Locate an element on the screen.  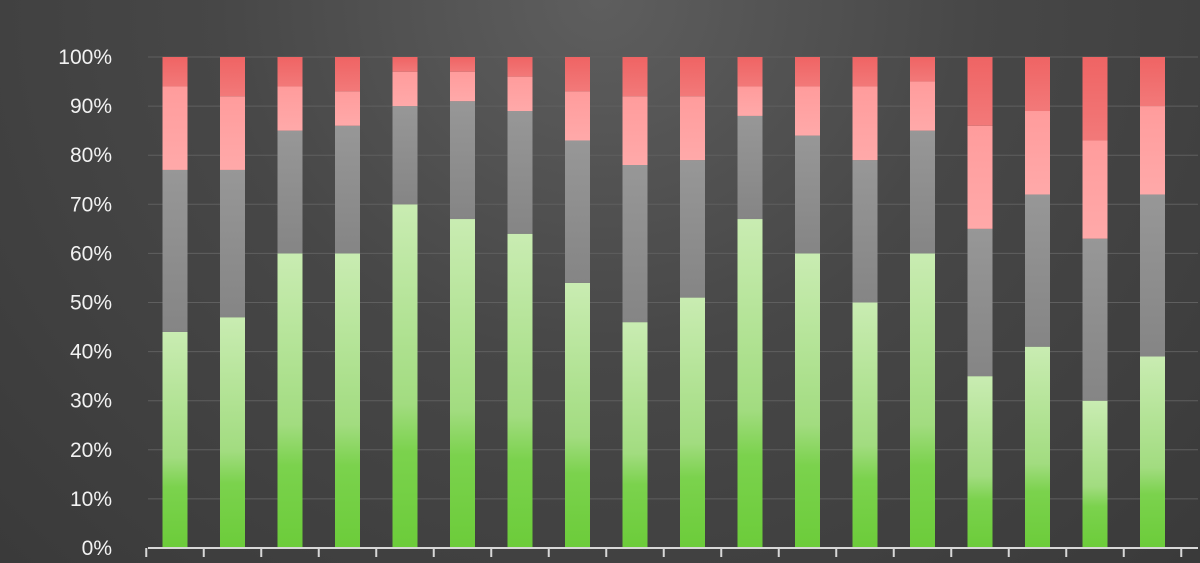
y-tick-label: 30% is located at coordinates (91, 401).